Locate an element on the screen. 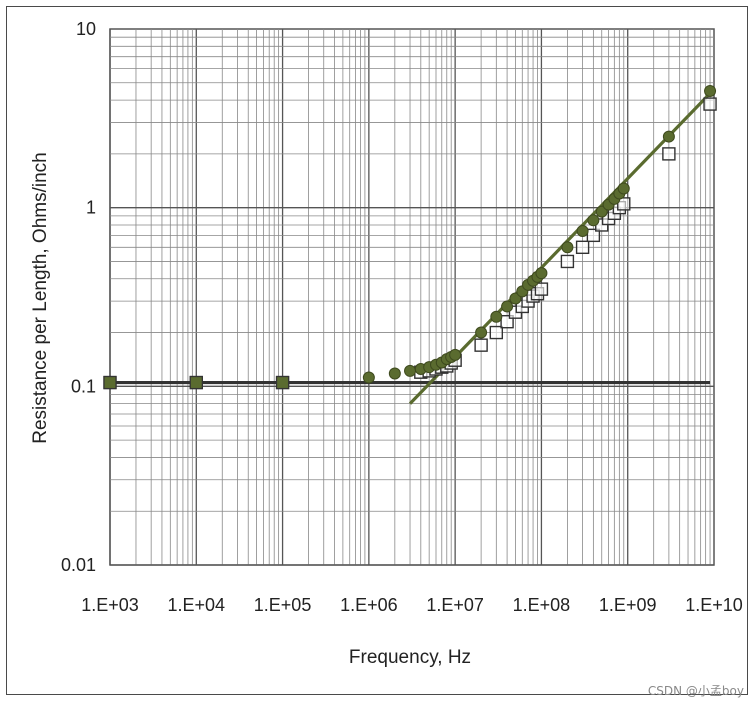 The height and width of the screenshot is (705, 756). x-tick-label: 1.E+04 is located at coordinates (197, 605).